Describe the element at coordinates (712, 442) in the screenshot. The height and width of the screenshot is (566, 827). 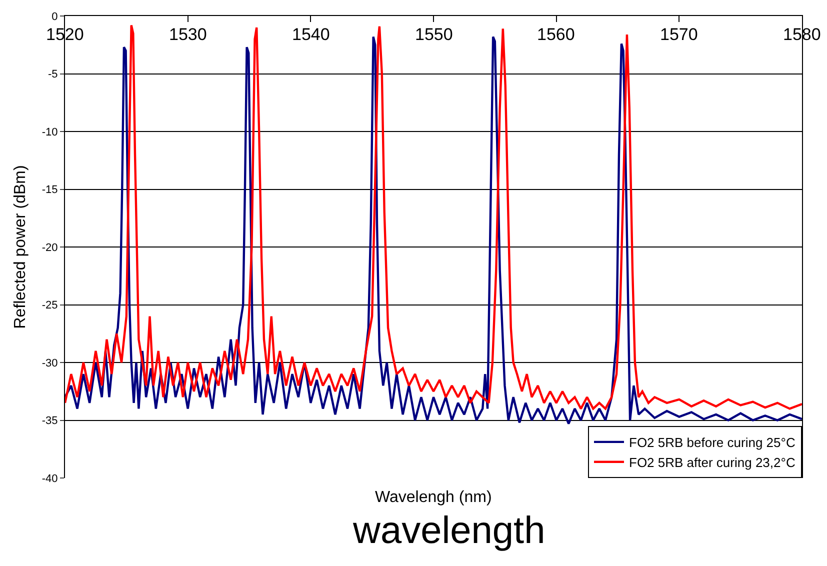
I see `legend-label: FO2 5RB before curing 25°C` at that location.